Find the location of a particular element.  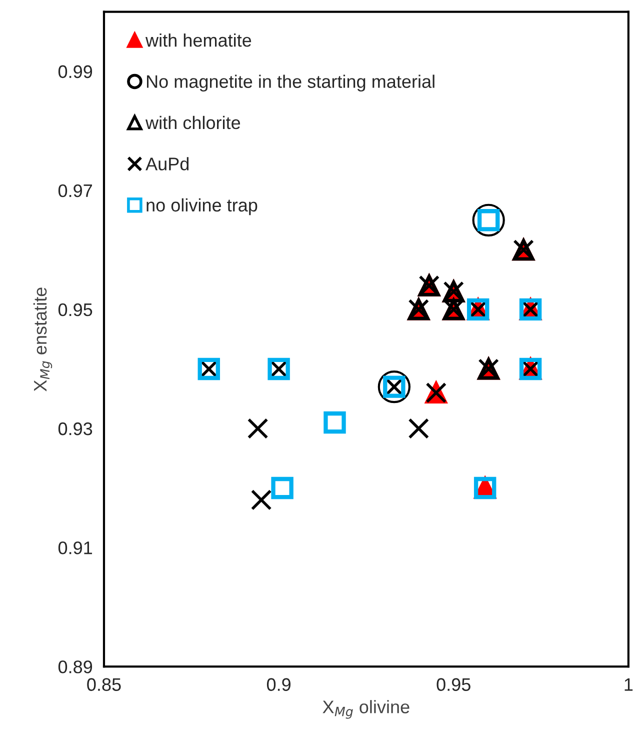

y-tick-label: 0.99 is located at coordinates (75, 71).